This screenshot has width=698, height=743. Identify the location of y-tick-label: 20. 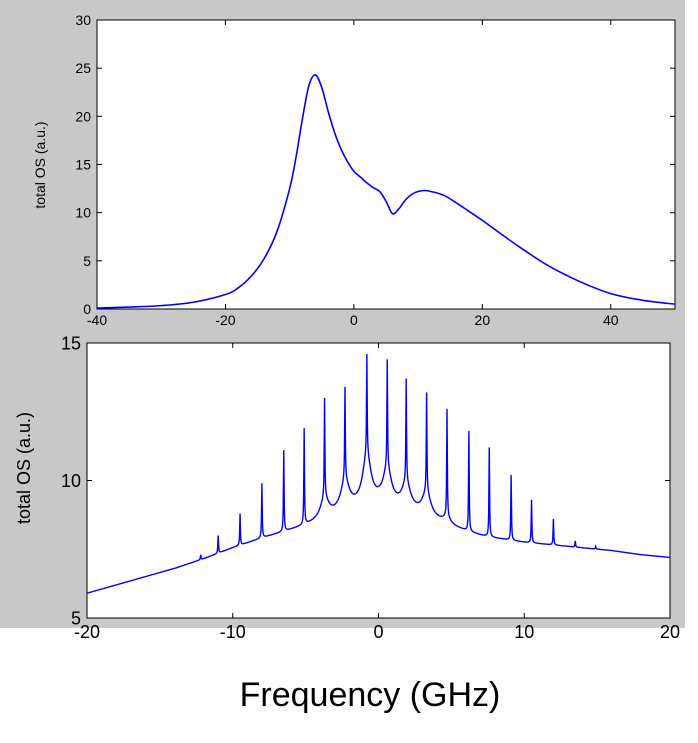
(83, 116).